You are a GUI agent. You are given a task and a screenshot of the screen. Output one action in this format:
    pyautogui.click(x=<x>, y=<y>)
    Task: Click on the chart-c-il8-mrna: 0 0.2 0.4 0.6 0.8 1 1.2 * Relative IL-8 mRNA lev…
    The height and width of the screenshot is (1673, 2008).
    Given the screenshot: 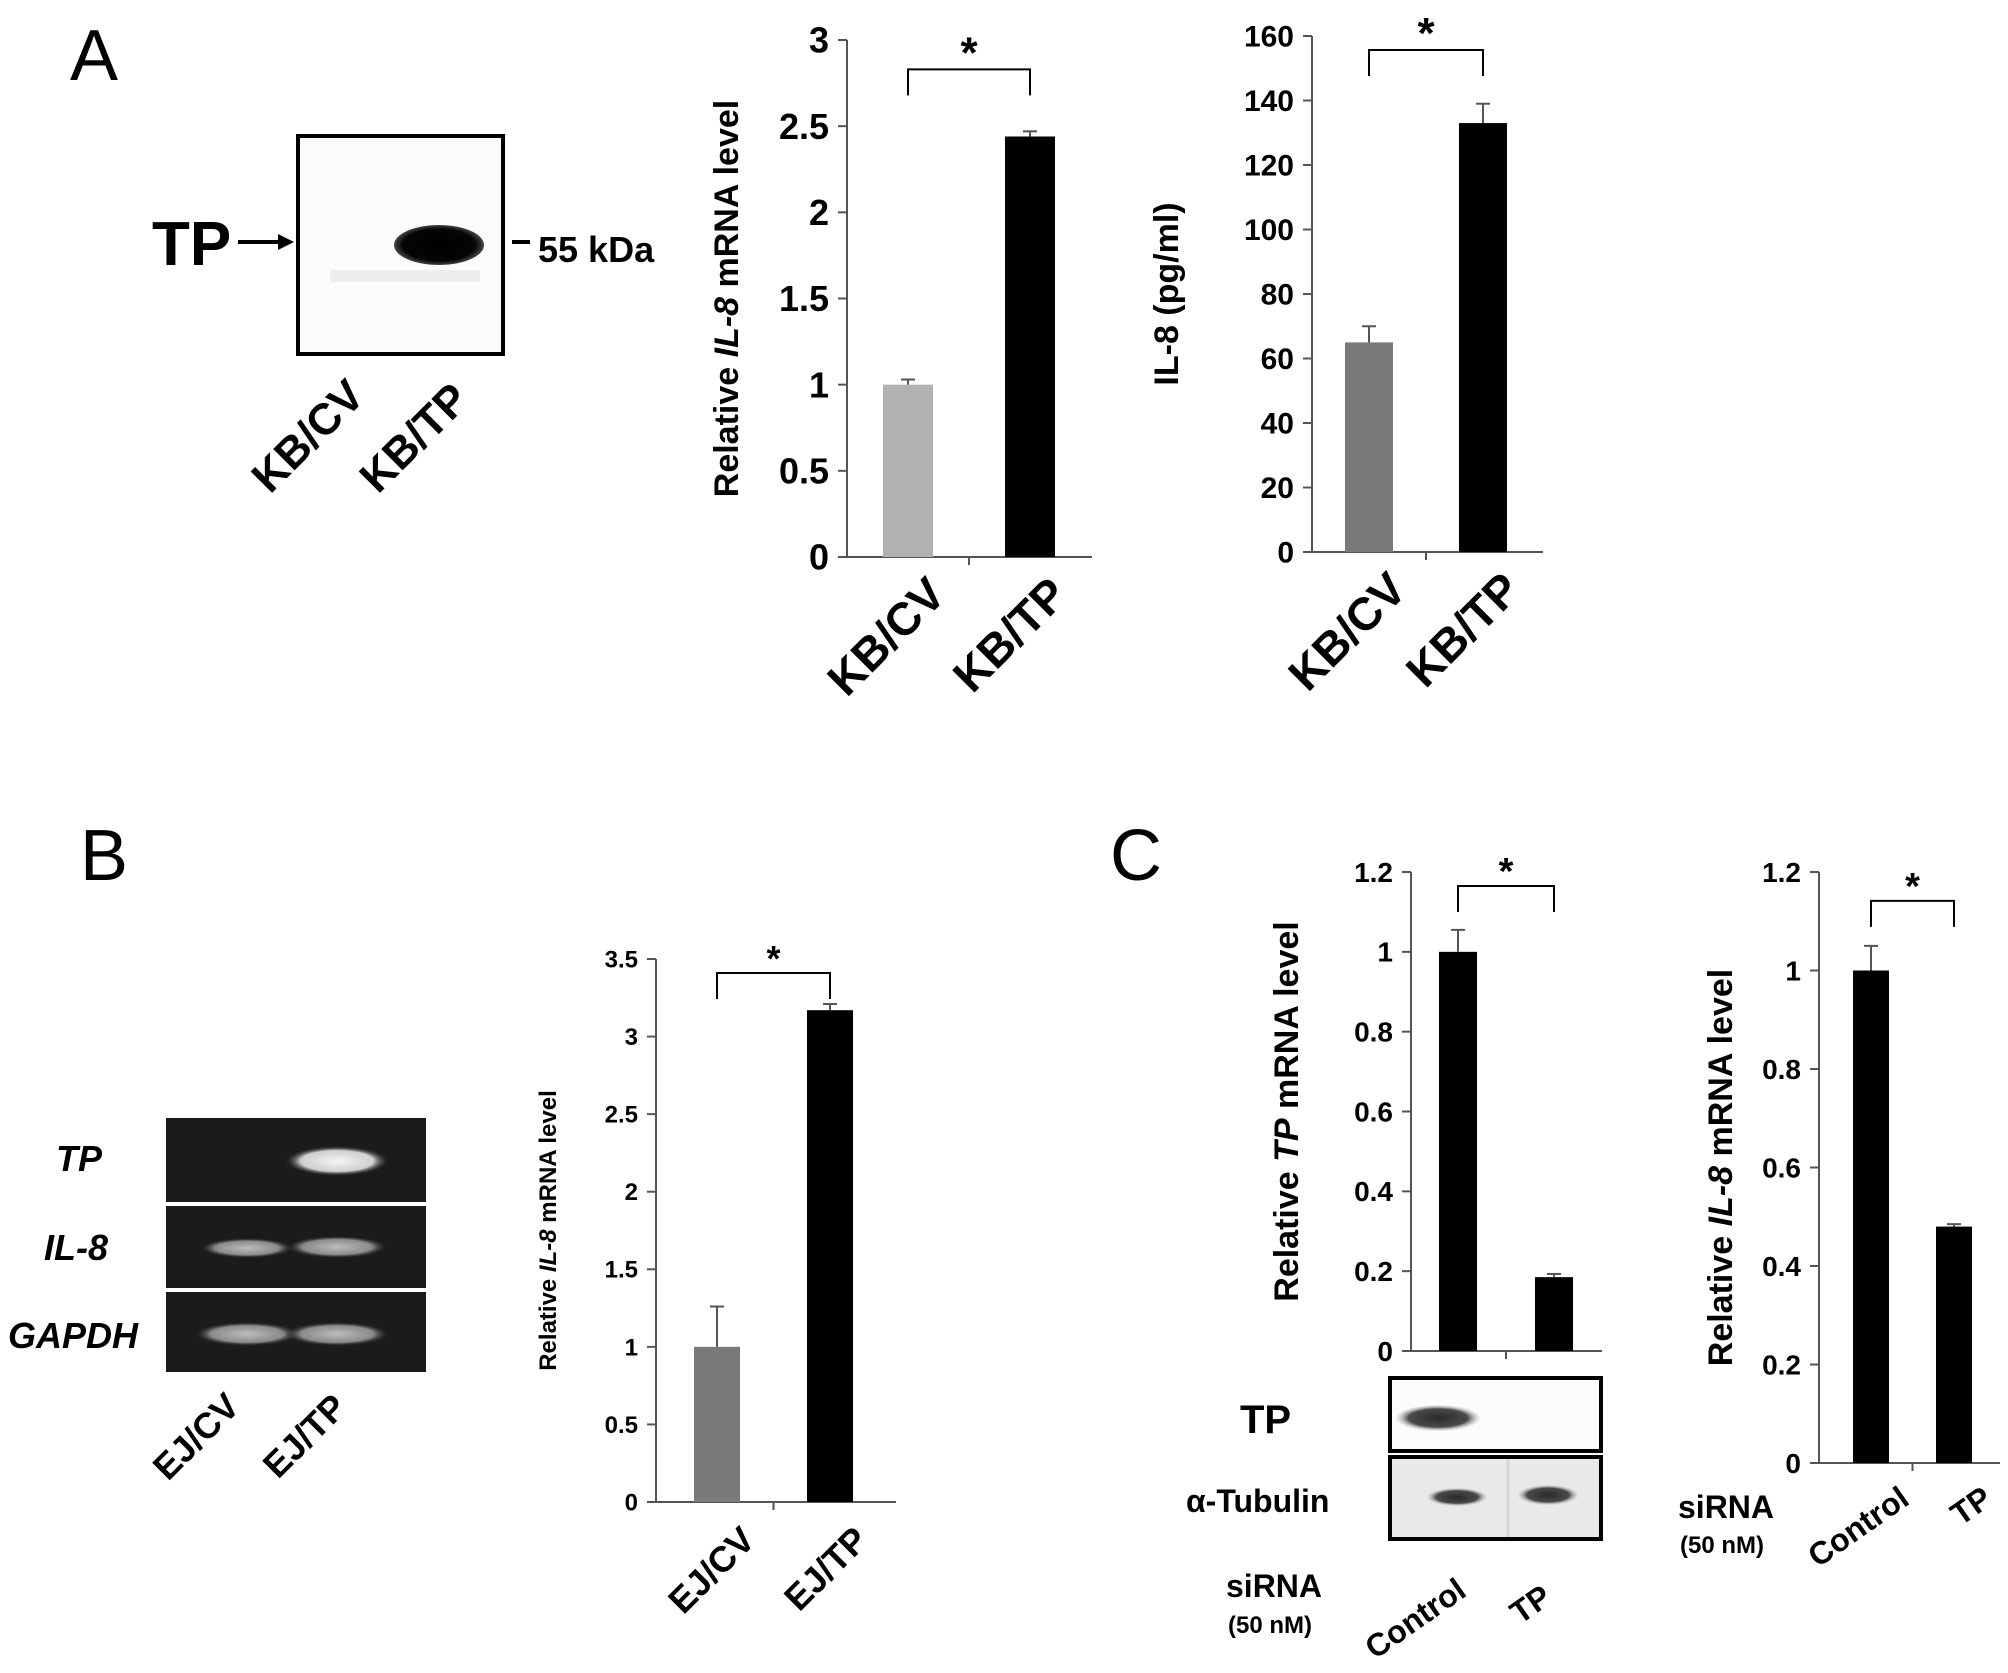 What is the action you would take?
    pyautogui.click(x=1851, y=1215)
    